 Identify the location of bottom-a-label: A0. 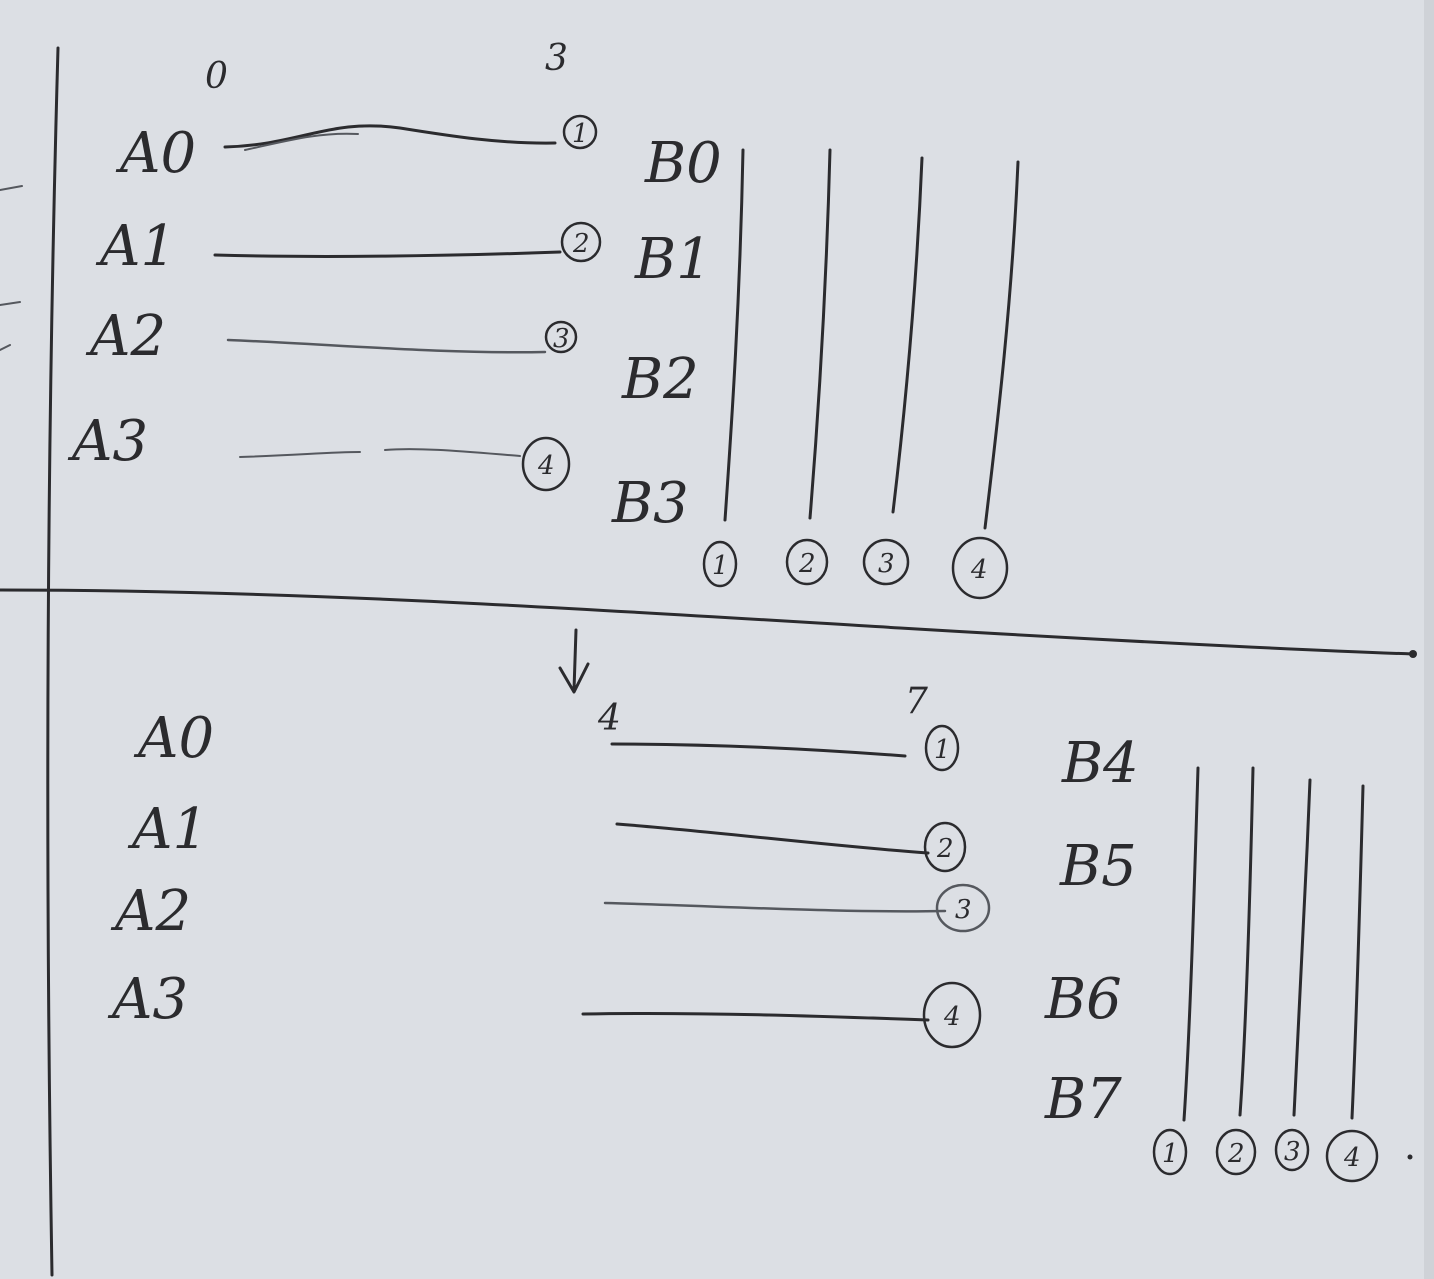
(173, 738).